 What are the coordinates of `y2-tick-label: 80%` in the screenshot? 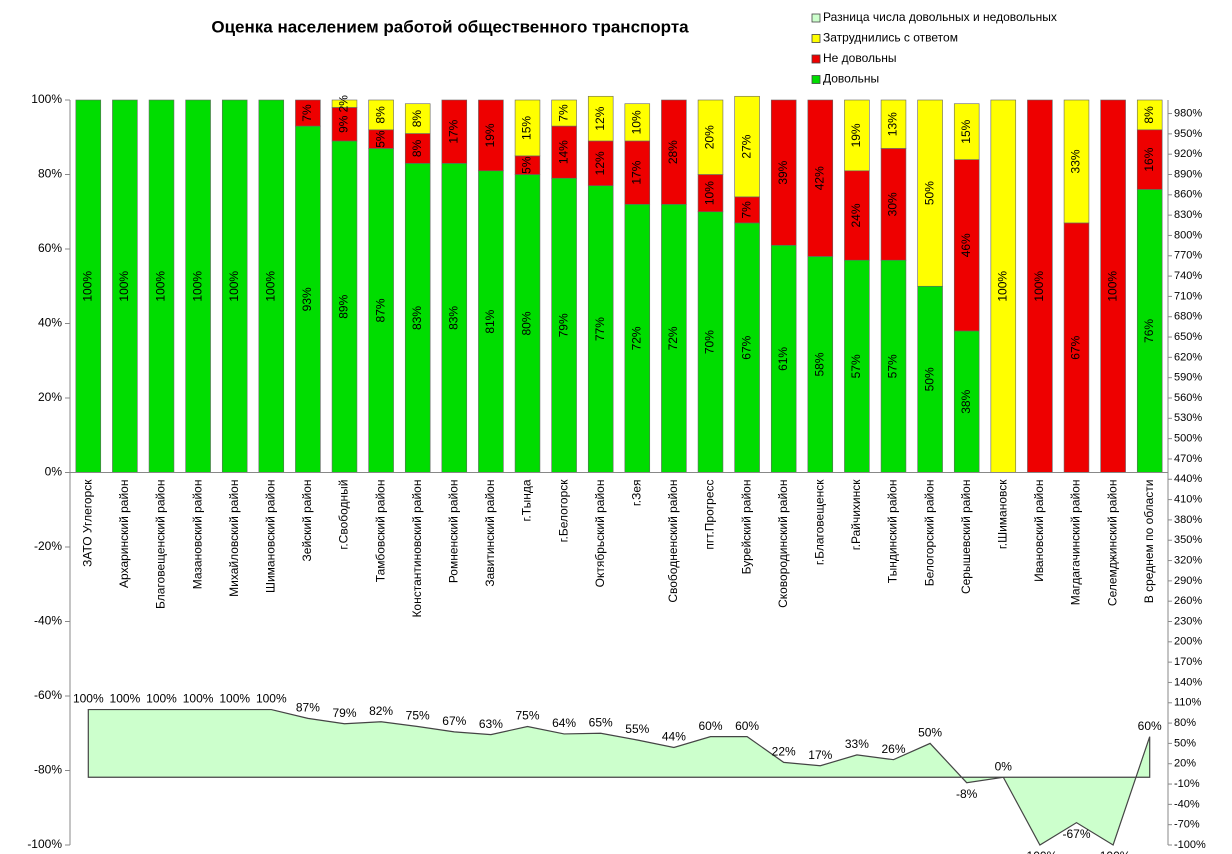 It's located at (1185, 723).